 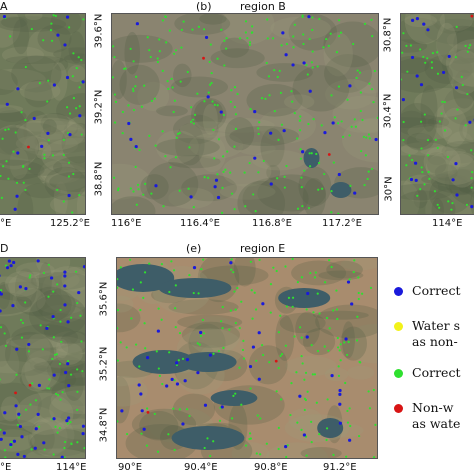 What do you see at coordinates (342, 223) in the screenshot?
I see `panel-b-xtick-4: 117.2°E` at bounding box center [342, 223].